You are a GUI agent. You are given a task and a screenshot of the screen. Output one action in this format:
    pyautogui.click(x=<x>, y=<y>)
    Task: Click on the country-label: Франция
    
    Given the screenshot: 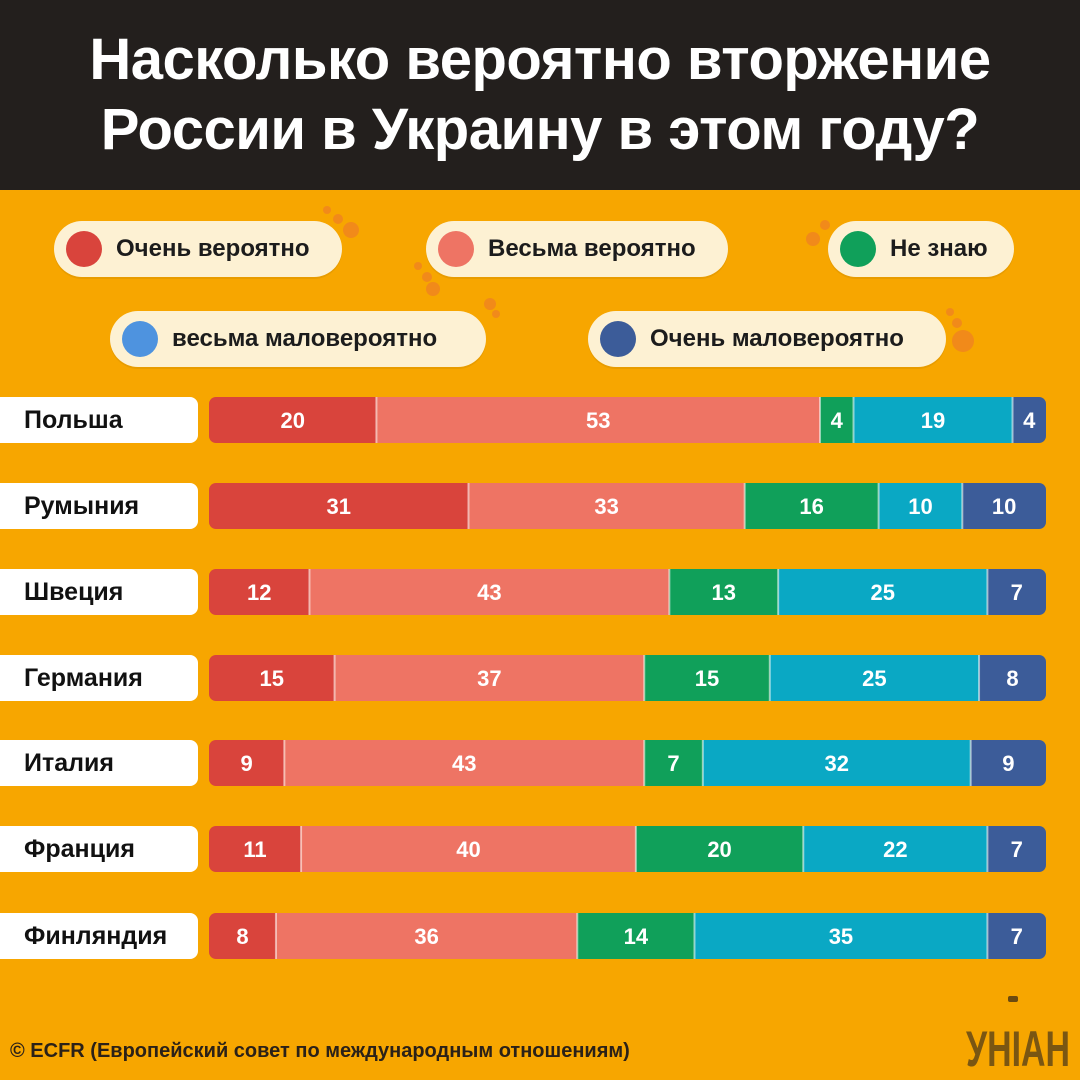 What is the action you would take?
    pyautogui.click(x=99, y=849)
    